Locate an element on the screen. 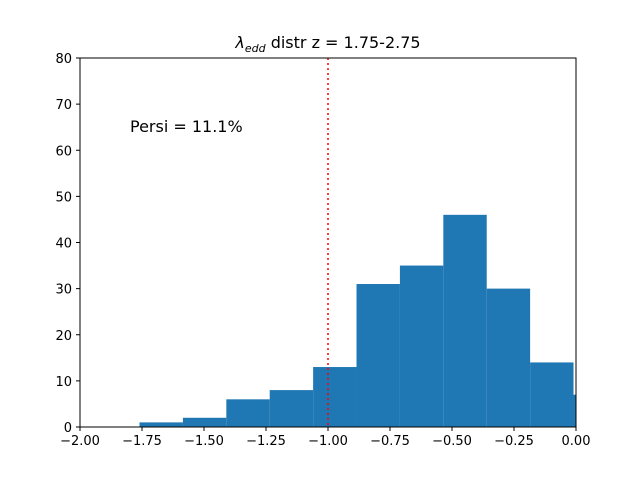 This screenshot has height=480, width=640. y-tick-label: 80 is located at coordinates (63, 59).